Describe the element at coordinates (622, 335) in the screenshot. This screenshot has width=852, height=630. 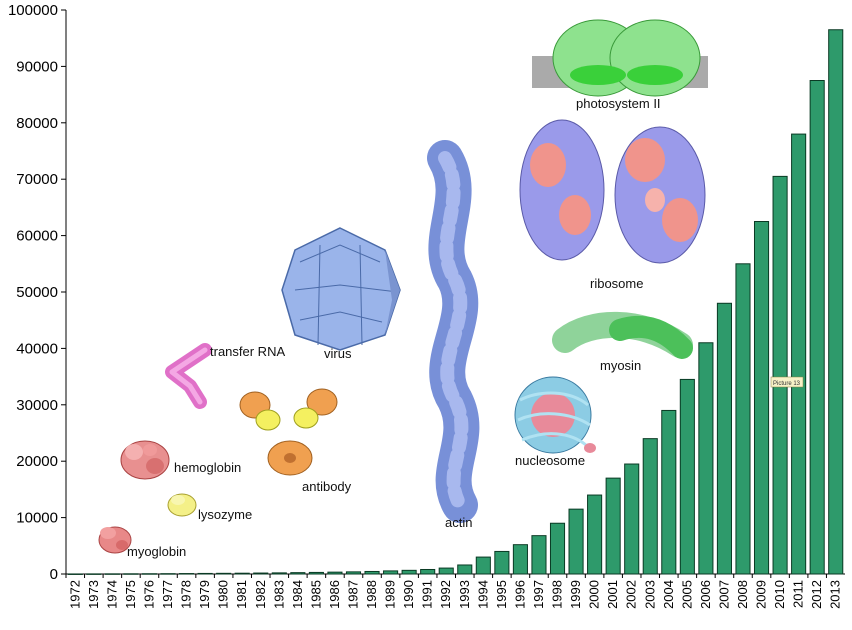
I see `myosin-illustration` at that location.